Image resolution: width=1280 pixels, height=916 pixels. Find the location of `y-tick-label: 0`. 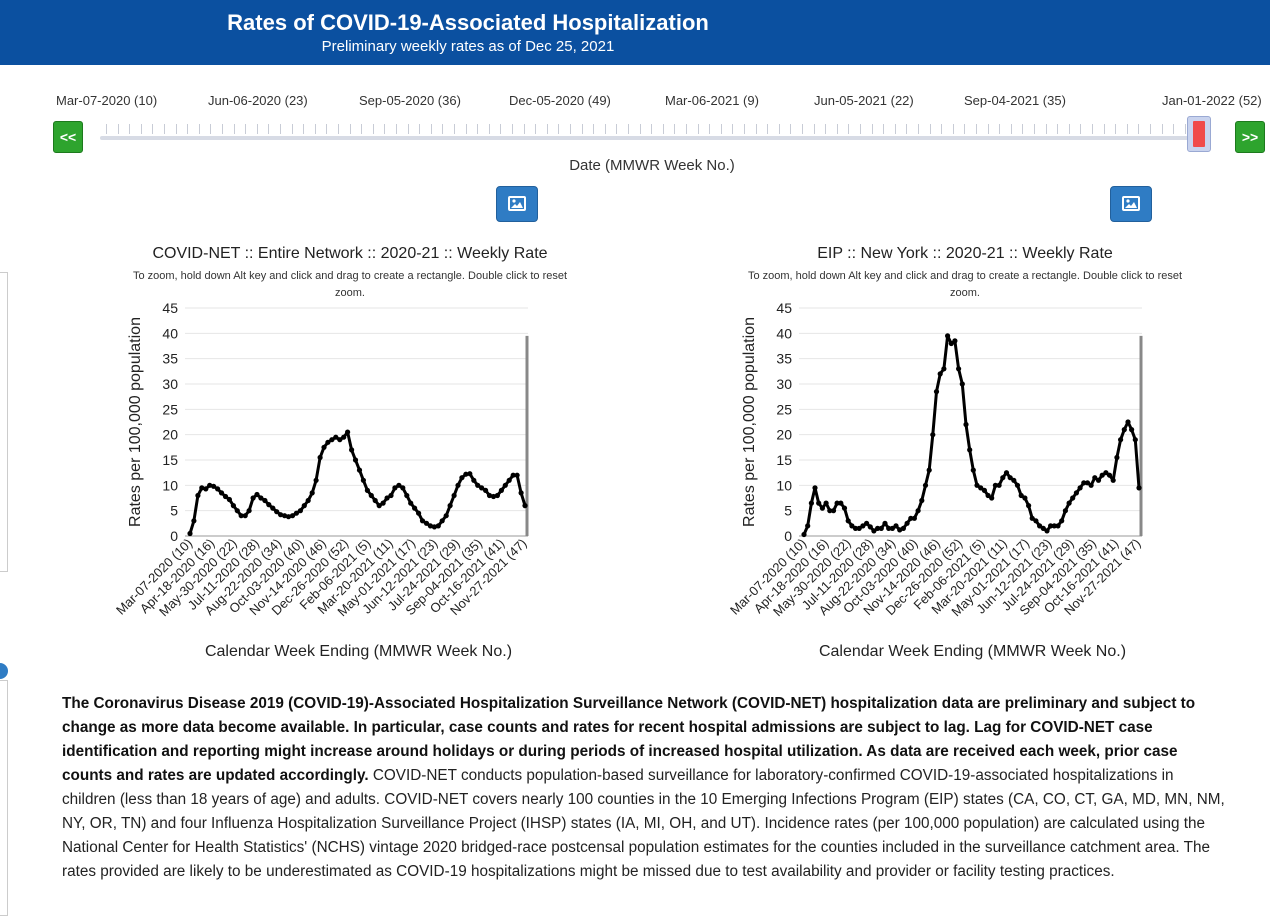

y-tick-label: 0 is located at coordinates (174, 536).